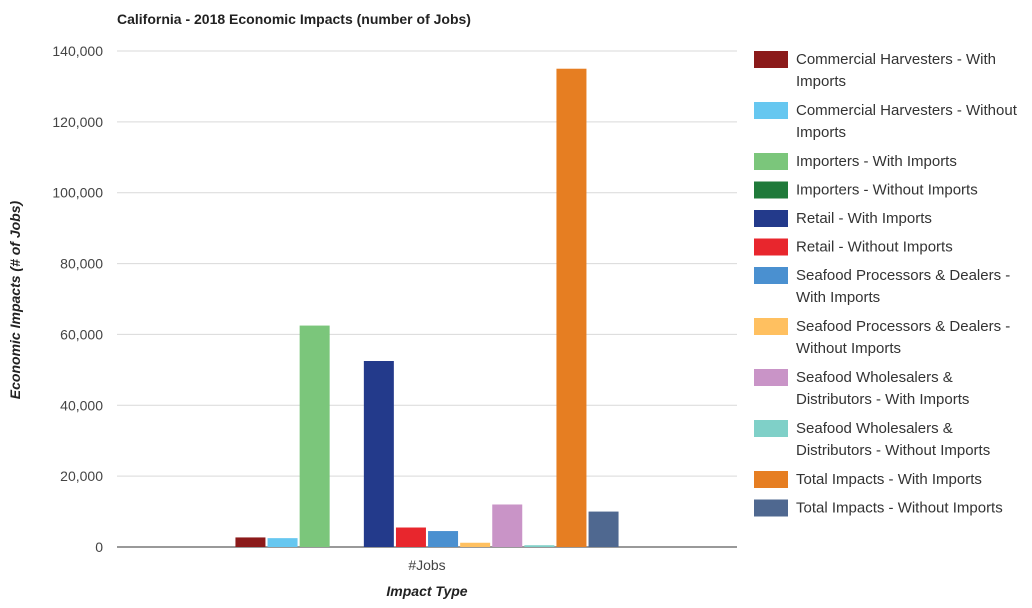 The width and height of the screenshot is (1032, 608). I want to click on legend-label: Total Impacts - Without Imports, so click(899, 508).